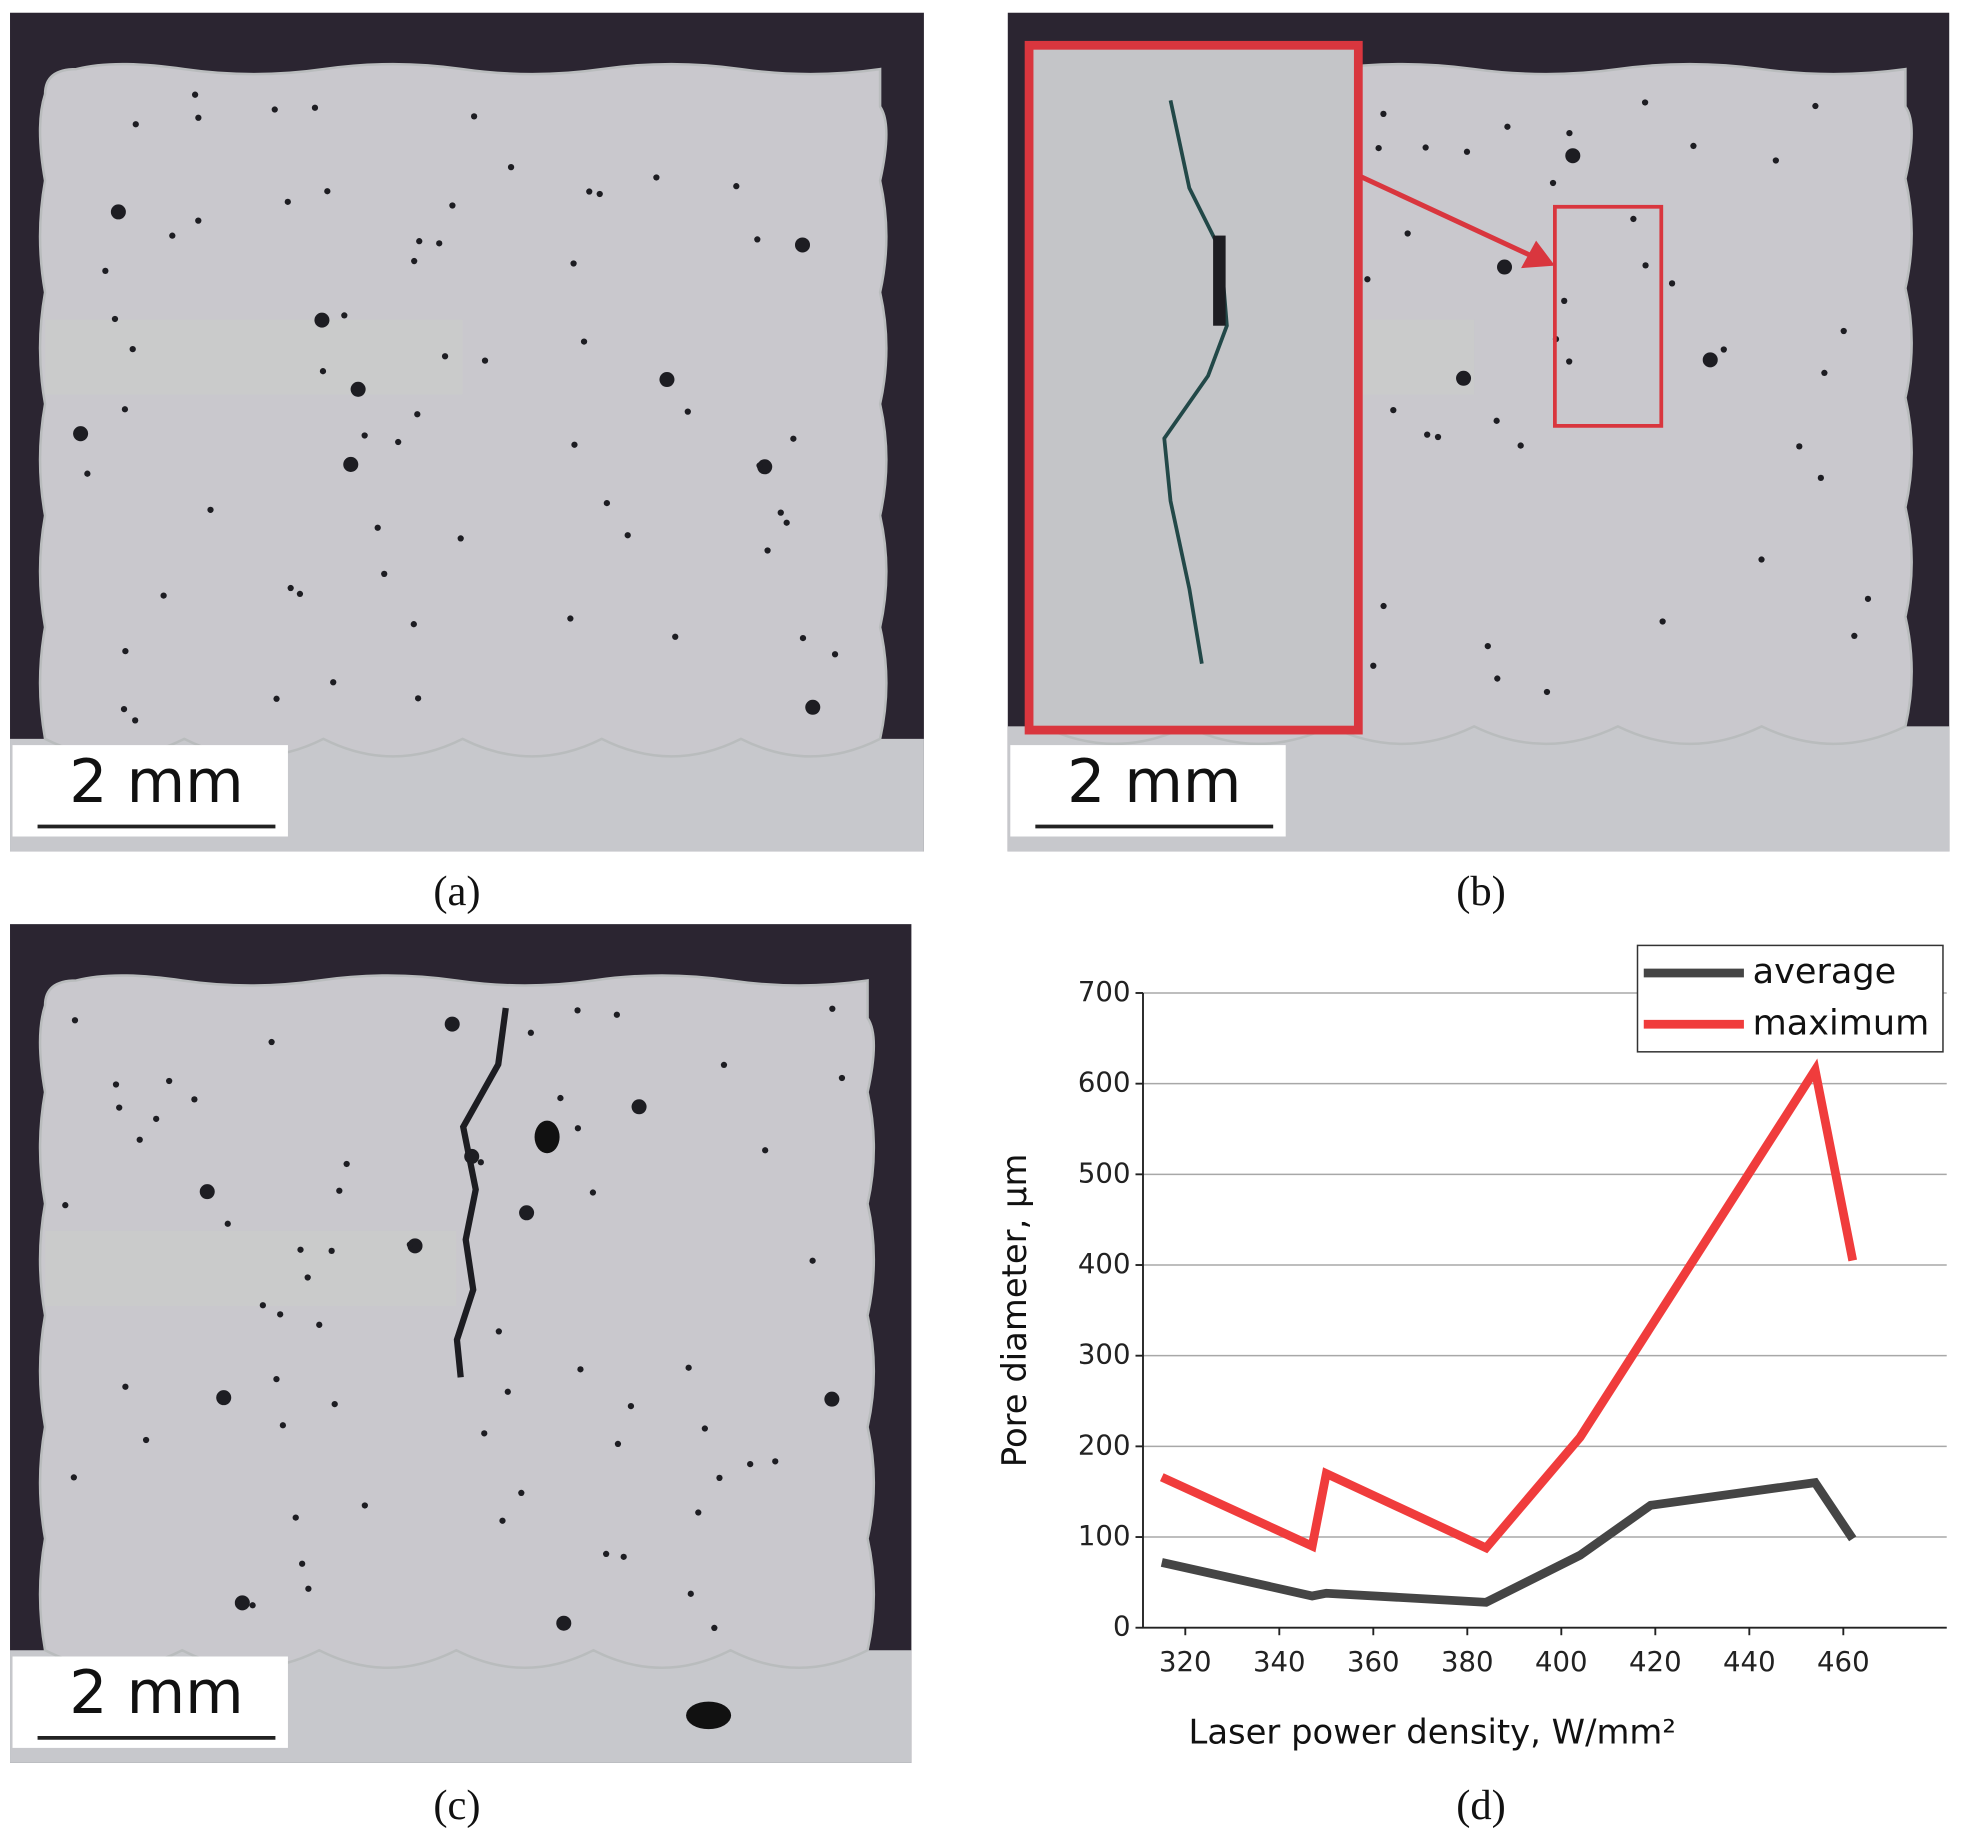 This screenshot has height=1837, width=1963. What do you see at coordinates (1122, 1627) in the screenshot?
I see `y-tick-label: 0` at bounding box center [1122, 1627].